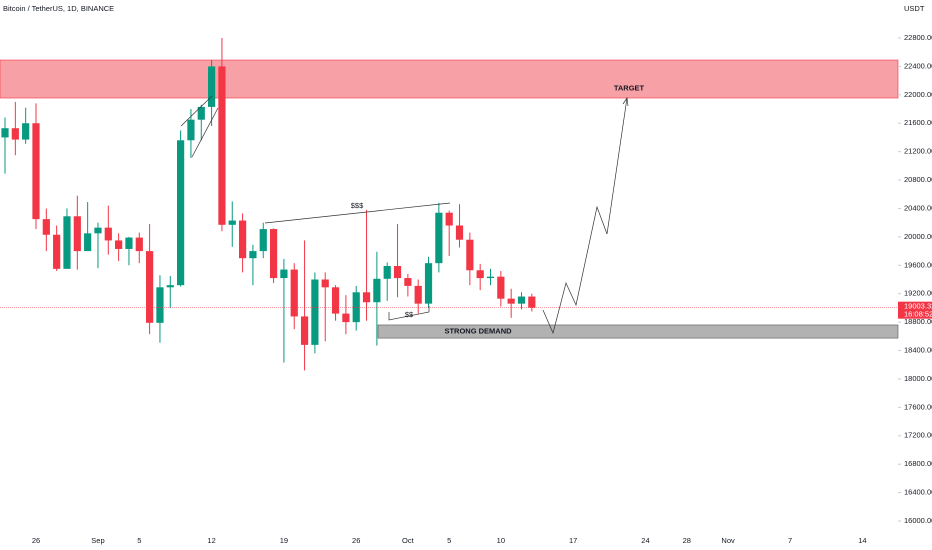  What do you see at coordinates (918, 520) in the screenshot?
I see `y-tick-label: 16000.00` at bounding box center [918, 520].